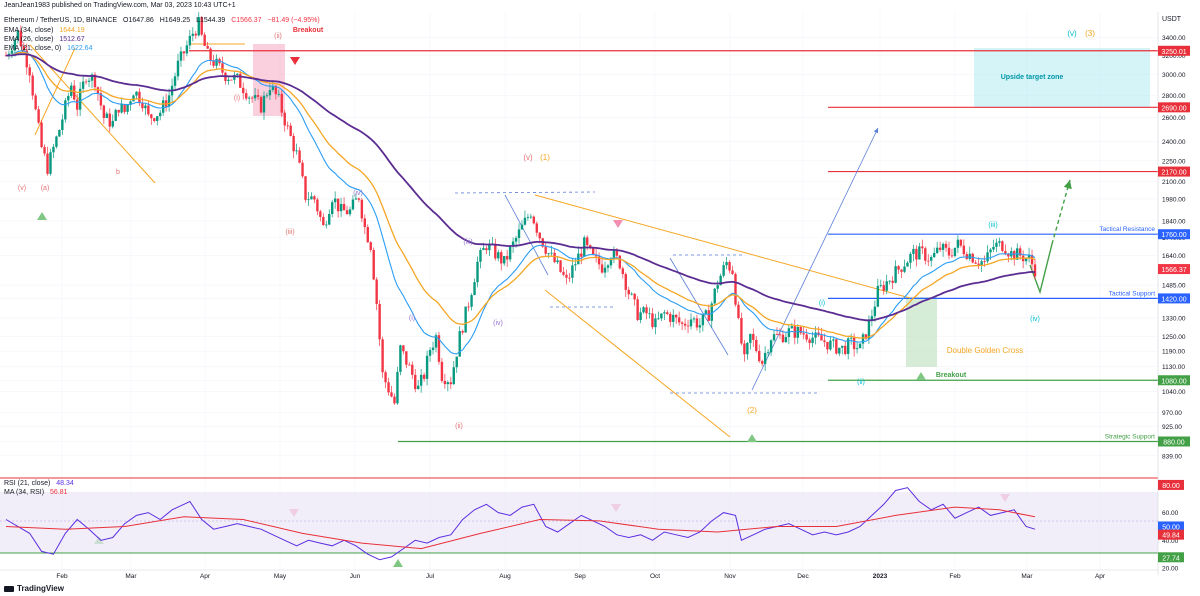 This screenshot has height=596, width=1200. I want to click on rsi-ma-value: 56.81, so click(59, 492).